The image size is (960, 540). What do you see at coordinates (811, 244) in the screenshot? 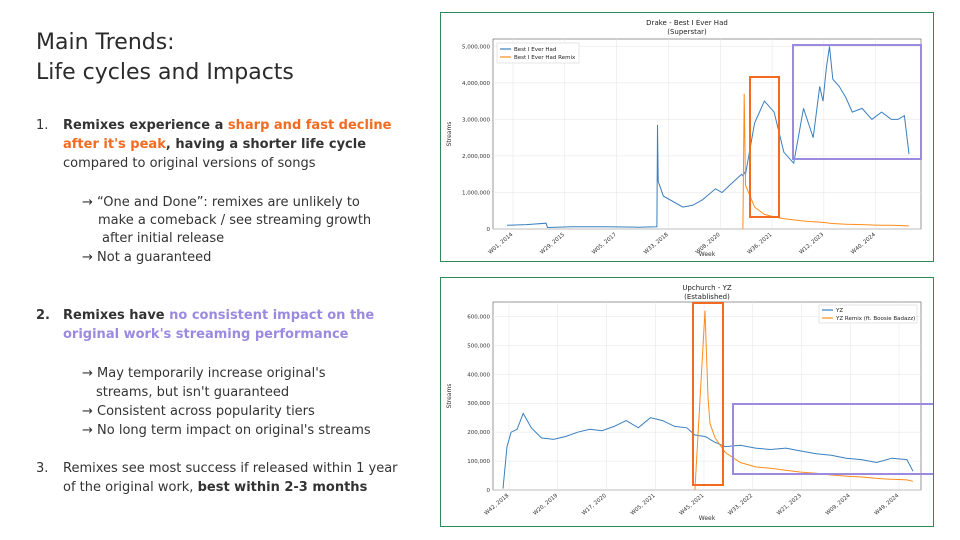
I see `x-tick-label: W12, 2023` at bounding box center [811, 244].